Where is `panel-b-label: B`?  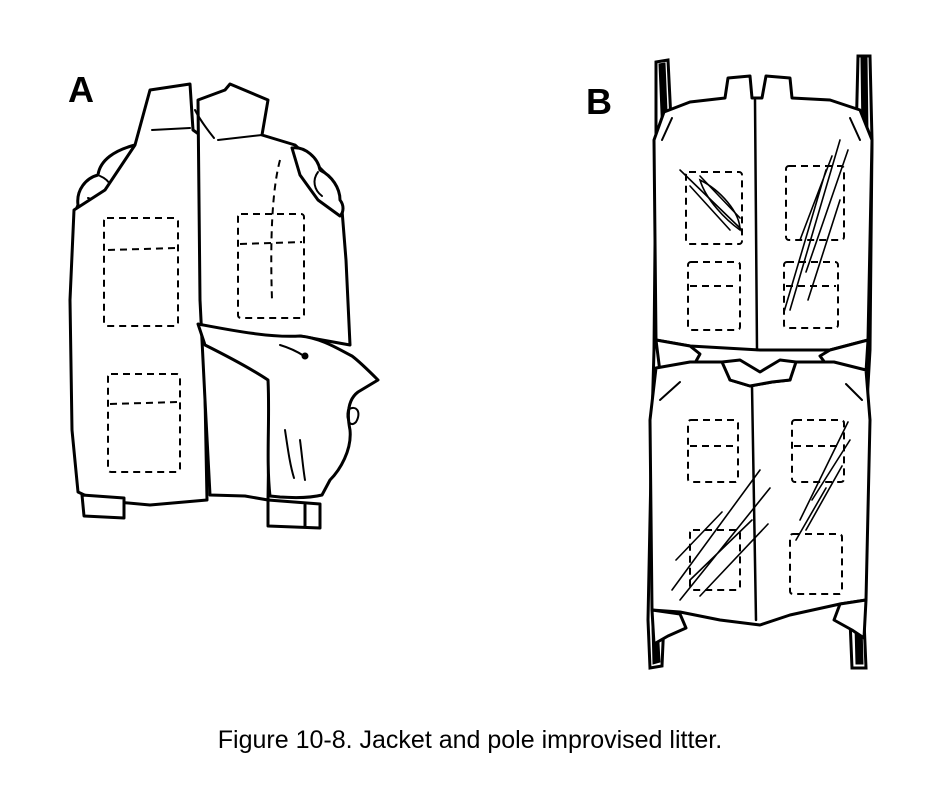
panel-b-label: B is located at coordinates (599, 101).